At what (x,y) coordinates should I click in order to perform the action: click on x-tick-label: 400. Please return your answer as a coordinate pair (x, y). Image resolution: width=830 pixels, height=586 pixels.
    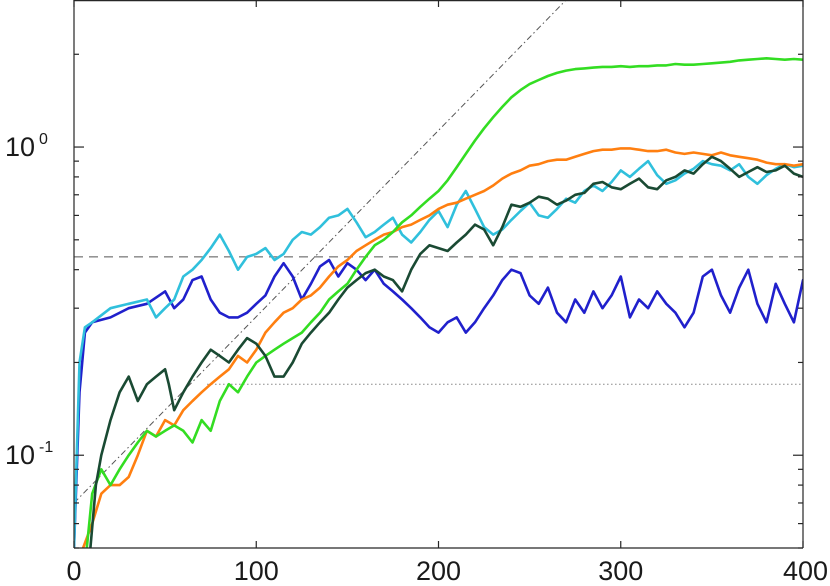
    Looking at the image, I should click on (805, 571).